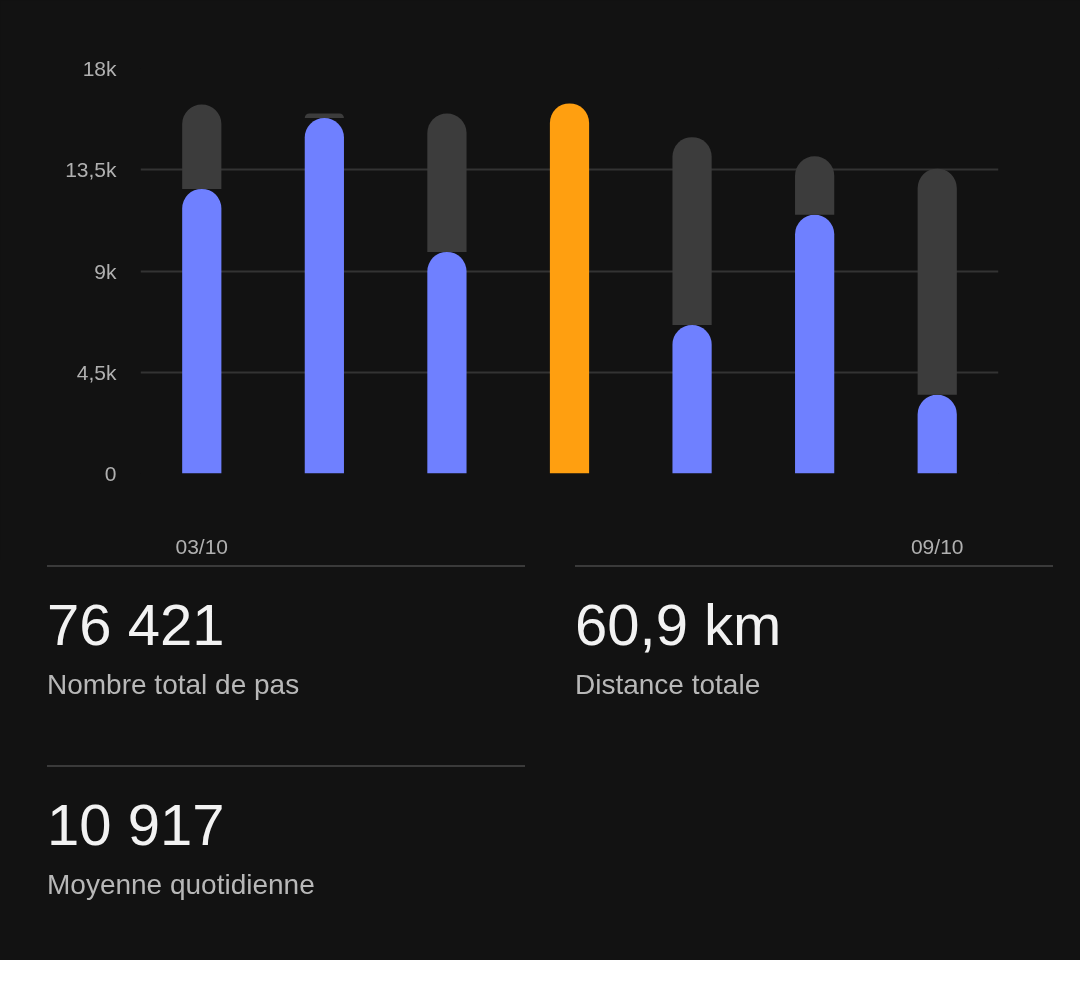 Image resolution: width=1080 pixels, height=1000 pixels. I want to click on y-tick-label: 0, so click(110, 473).